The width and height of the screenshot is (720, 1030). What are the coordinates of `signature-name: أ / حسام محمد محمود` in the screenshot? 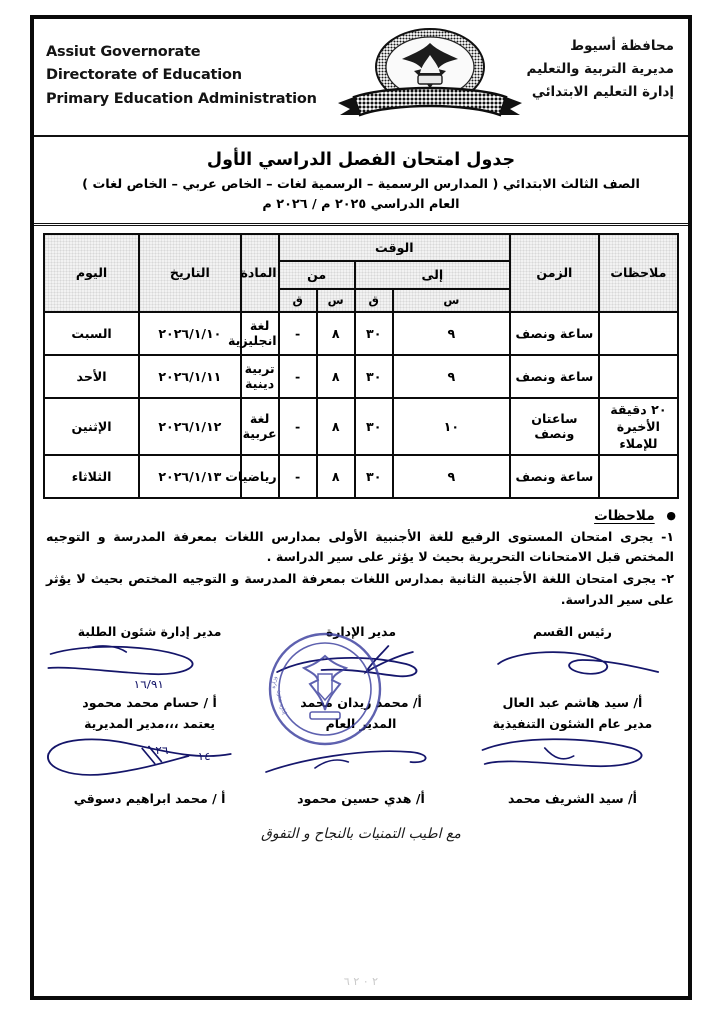 It's located at (149, 703).